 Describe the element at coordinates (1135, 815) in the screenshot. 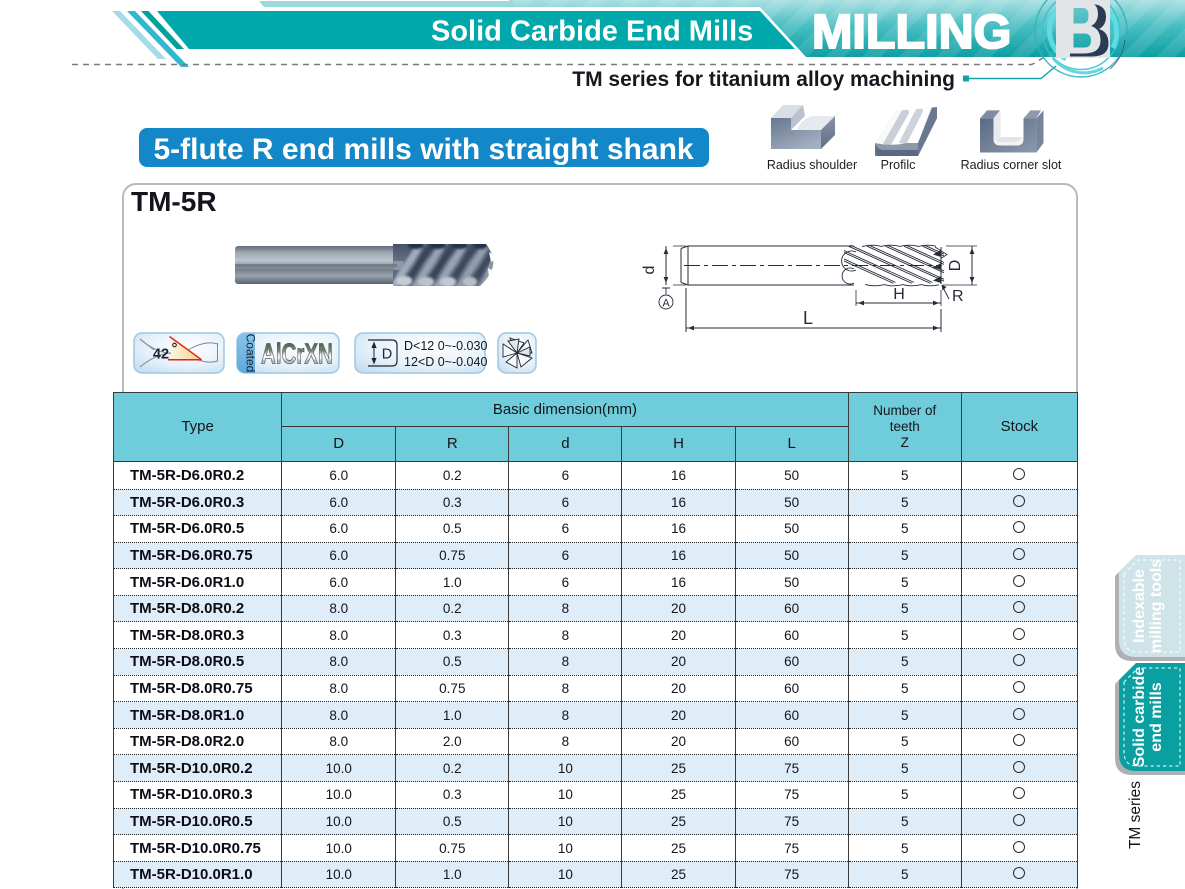

I see `svg-text: TM series` at that location.